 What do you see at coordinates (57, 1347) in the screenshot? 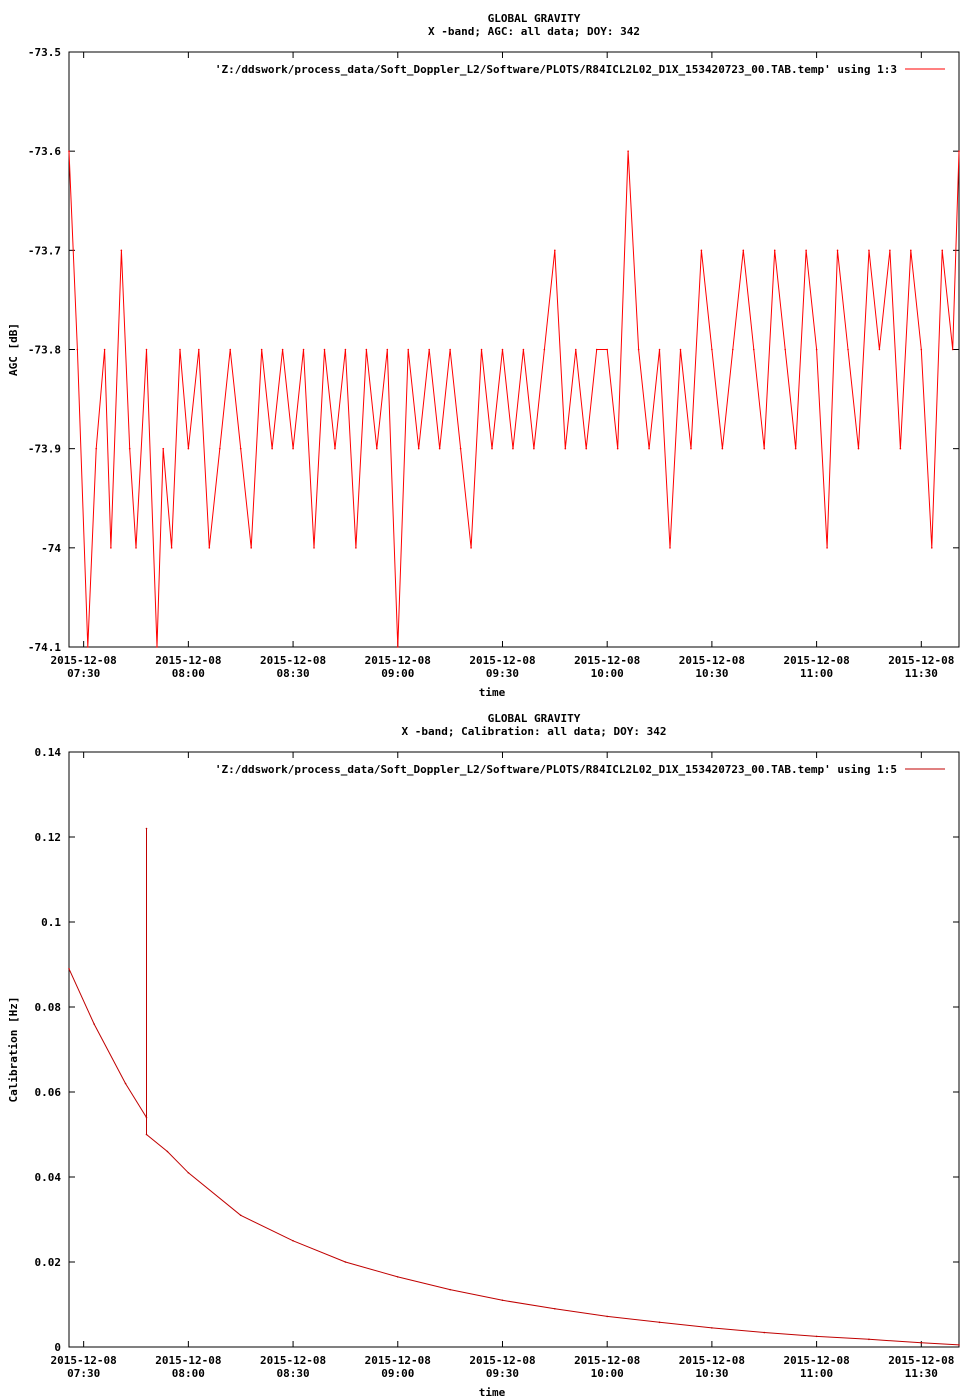
I see `y-tick-label: 0` at bounding box center [57, 1347].